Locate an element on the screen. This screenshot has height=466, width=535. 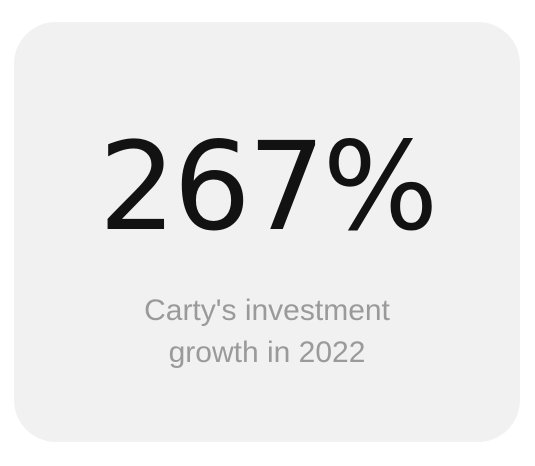
stat-caption-line-1: Carty's investment is located at coordinates (267, 310).